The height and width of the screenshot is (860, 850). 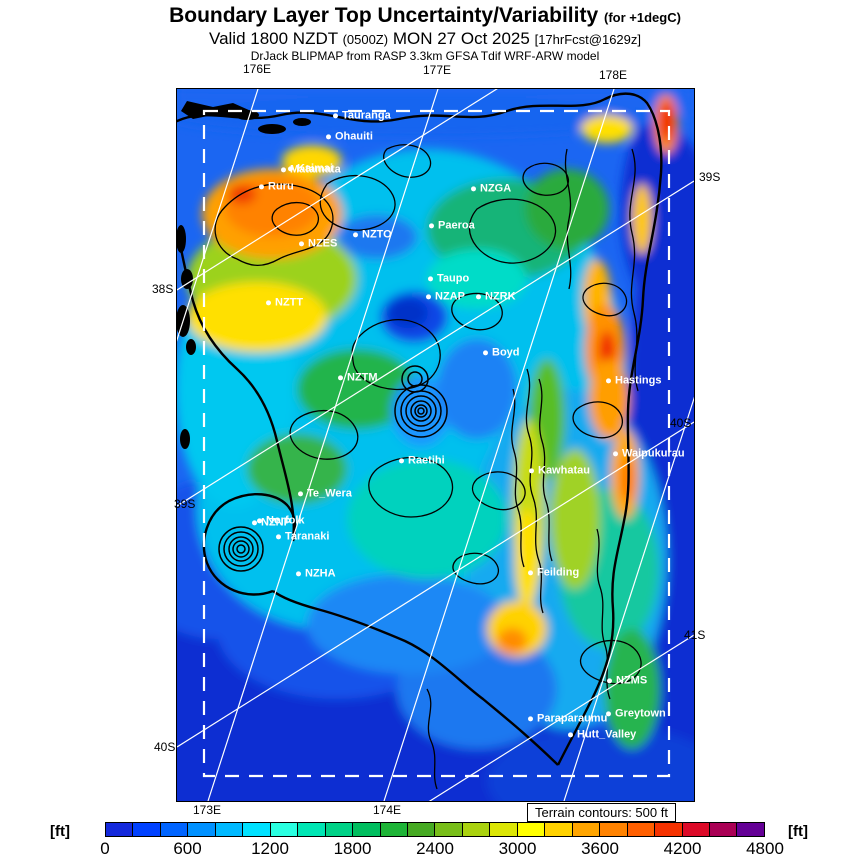 I want to click on fcst-tag: [17hrFcst@1629z], so click(x=587, y=40).